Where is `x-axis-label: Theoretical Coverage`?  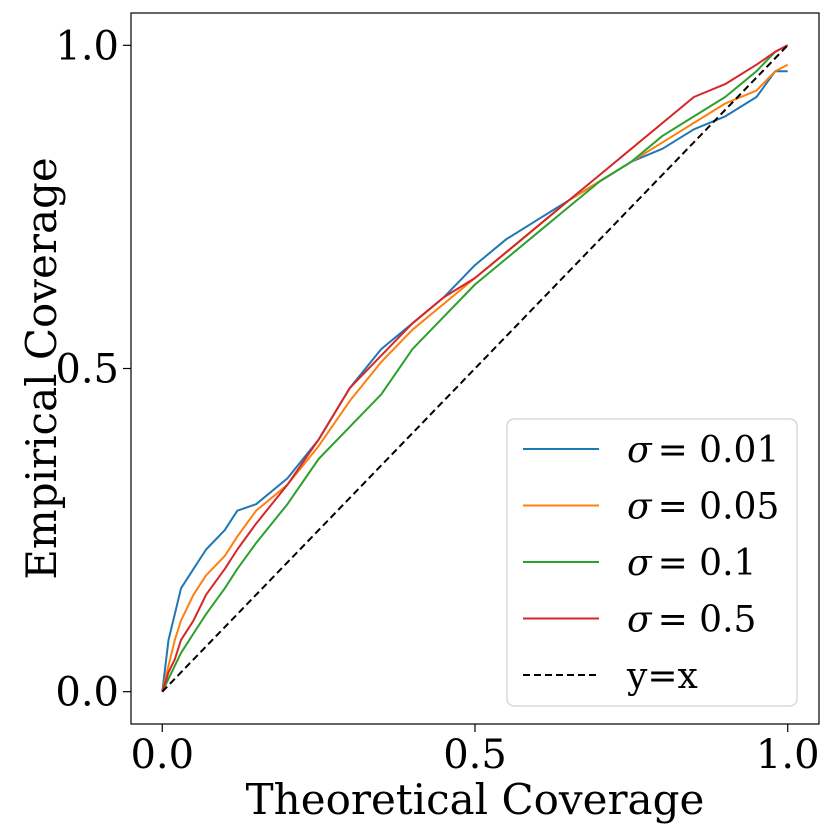 x-axis-label: Theoretical Coverage is located at coordinates (475, 799).